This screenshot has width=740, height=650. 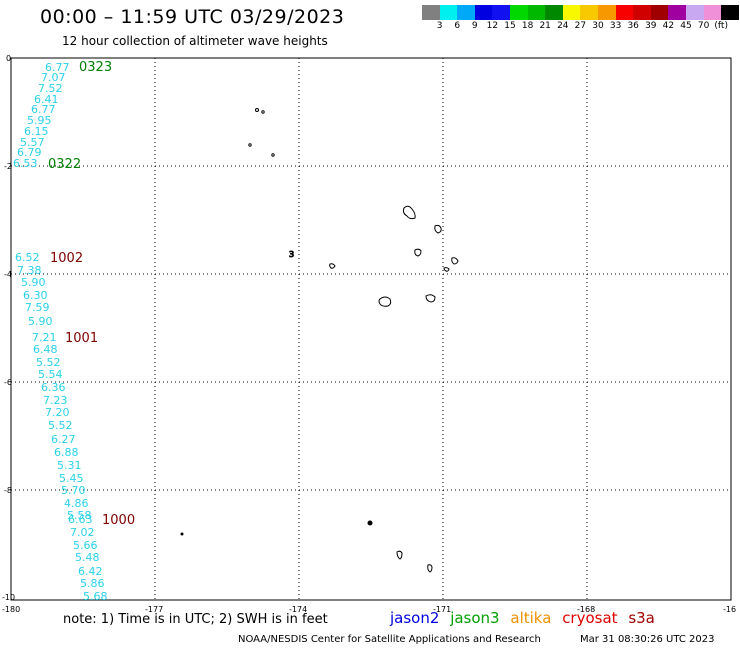 What do you see at coordinates (192, 17) in the screenshot?
I see `page-title: 00:00 – 11:59 UTC 03/29/2023` at bounding box center [192, 17].